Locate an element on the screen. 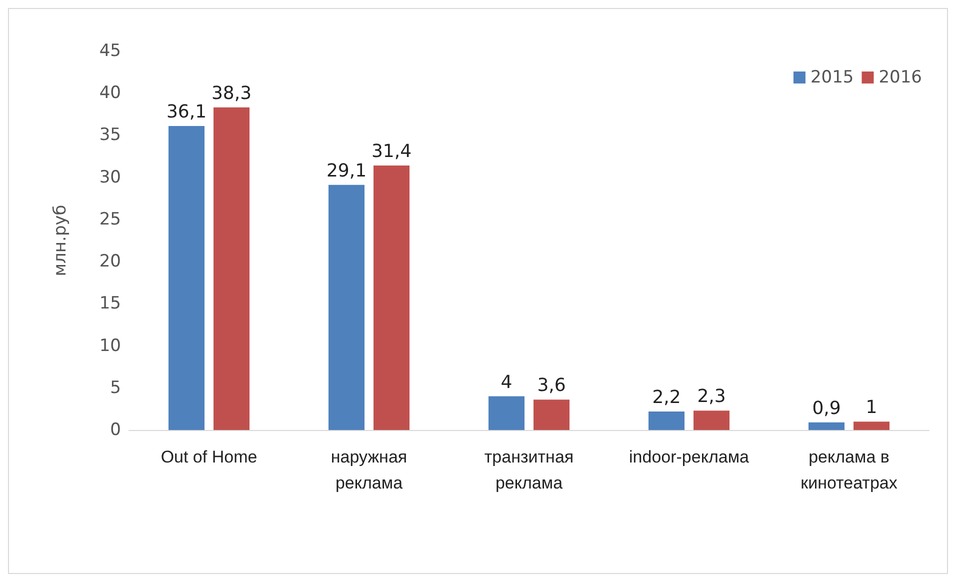  data-label: 1 is located at coordinates (872, 407).